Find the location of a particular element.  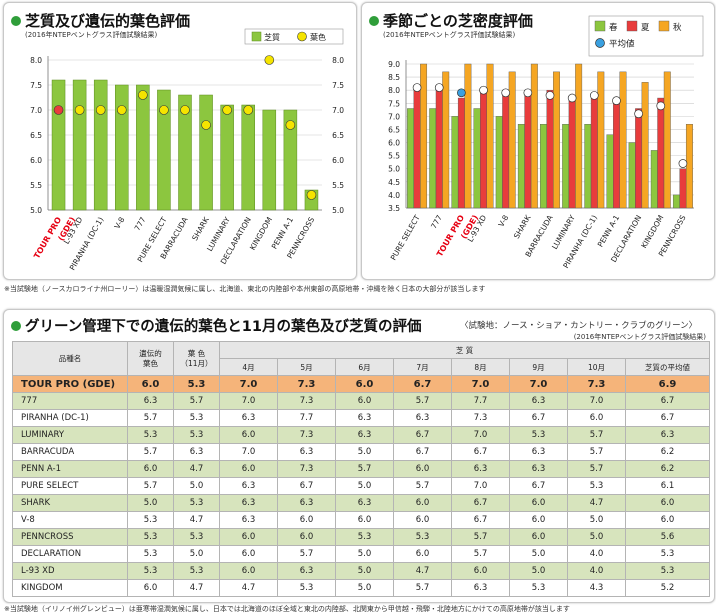

header-month: 9月 is located at coordinates (538, 367).